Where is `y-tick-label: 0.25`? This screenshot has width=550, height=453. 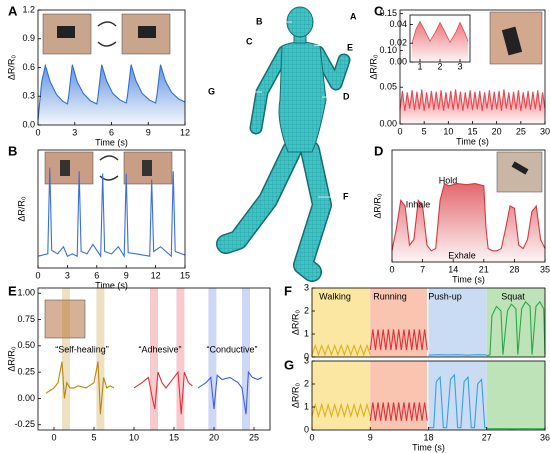 y-tick-label: 0.25 is located at coordinates (26, 372).